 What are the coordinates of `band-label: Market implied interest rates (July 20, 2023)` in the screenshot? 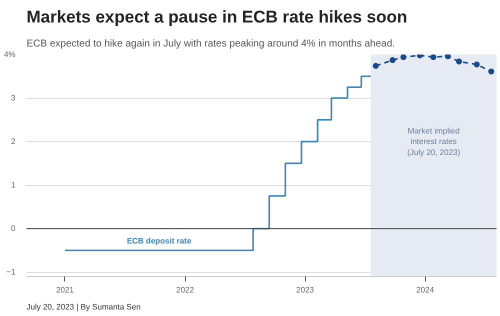 It's located at (433, 141).